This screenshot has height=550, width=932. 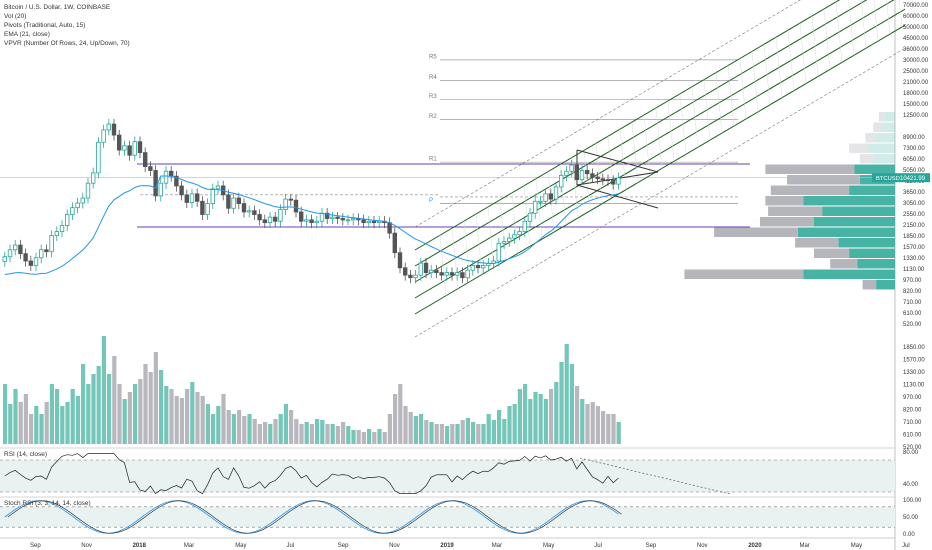 What do you see at coordinates (140, 546) in the screenshot?
I see `time-tick-label: 2018` at bounding box center [140, 546].